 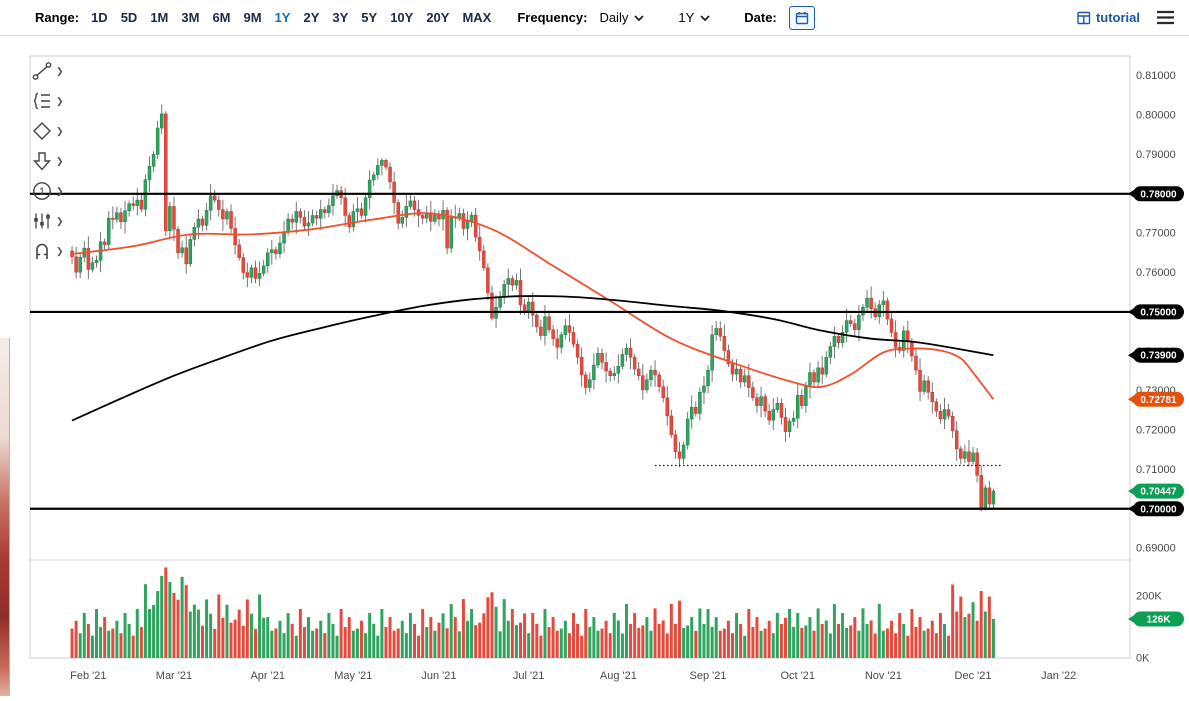 What do you see at coordinates (42, 251) in the screenshot?
I see `magnet-tool-icon` at bounding box center [42, 251].